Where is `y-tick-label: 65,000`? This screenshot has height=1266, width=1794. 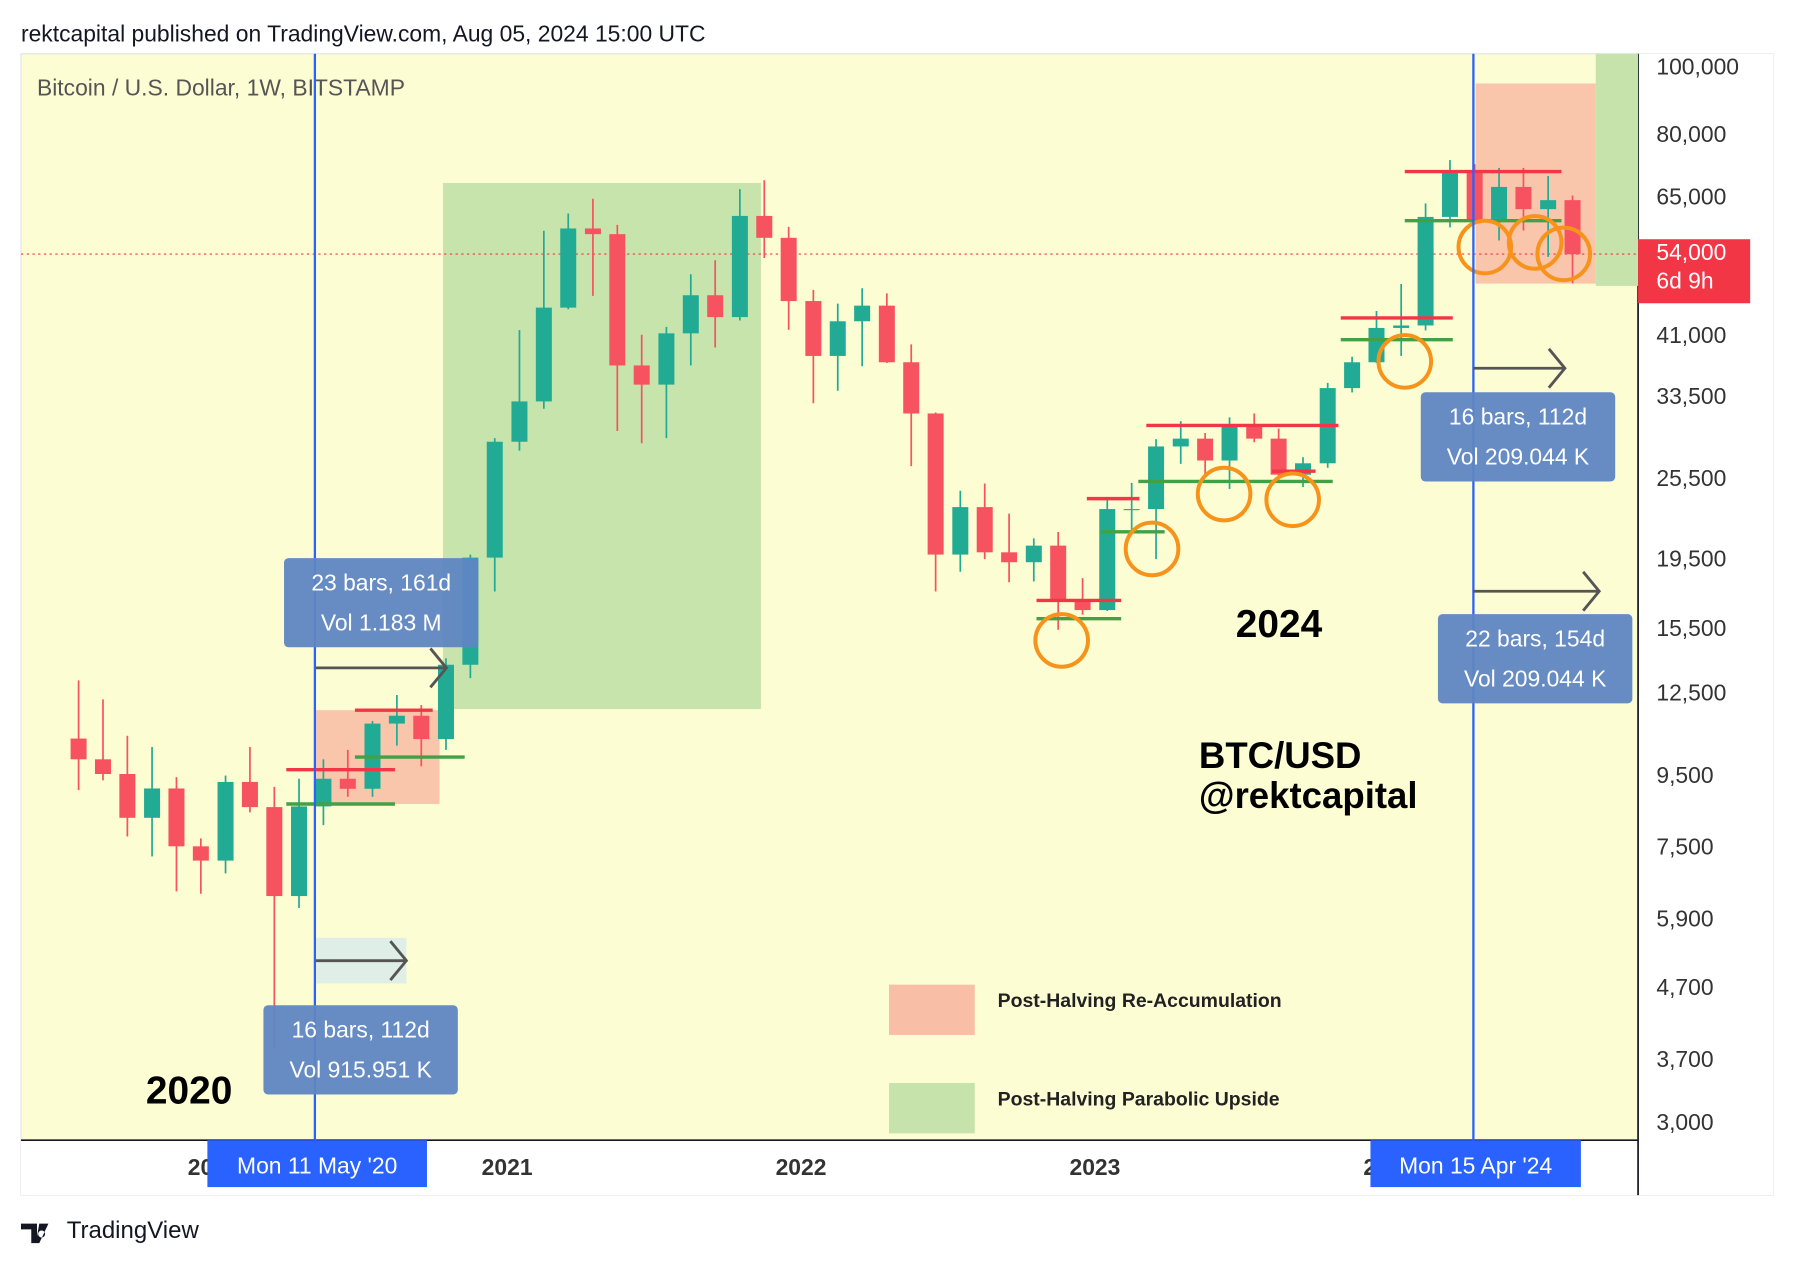
y-tick-label: 65,000 is located at coordinates (1691, 196).